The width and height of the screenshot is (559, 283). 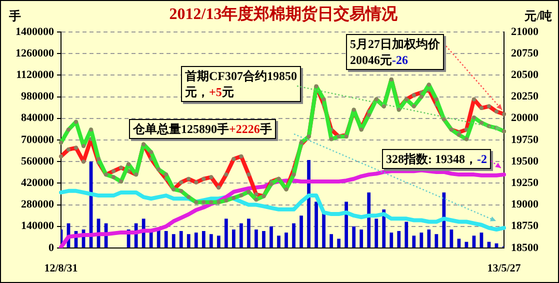 I want to click on y2-tick-label: 19000, so click(x=525, y=204).